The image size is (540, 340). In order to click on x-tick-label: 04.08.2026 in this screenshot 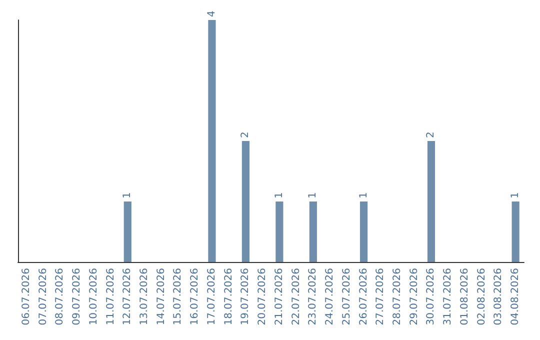, I will do `click(516, 297)`.